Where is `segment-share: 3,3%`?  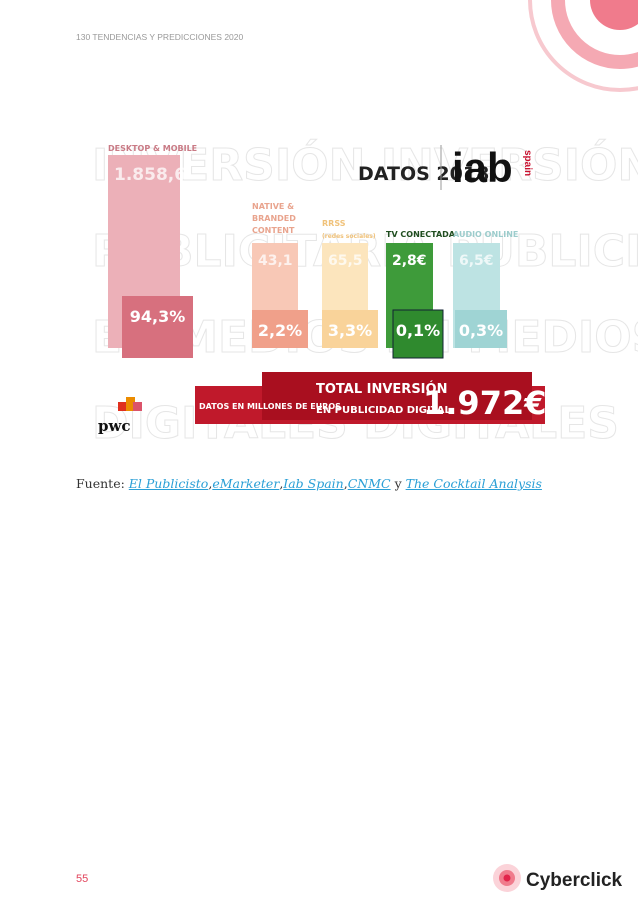 segment-share: 3,3% is located at coordinates (350, 330).